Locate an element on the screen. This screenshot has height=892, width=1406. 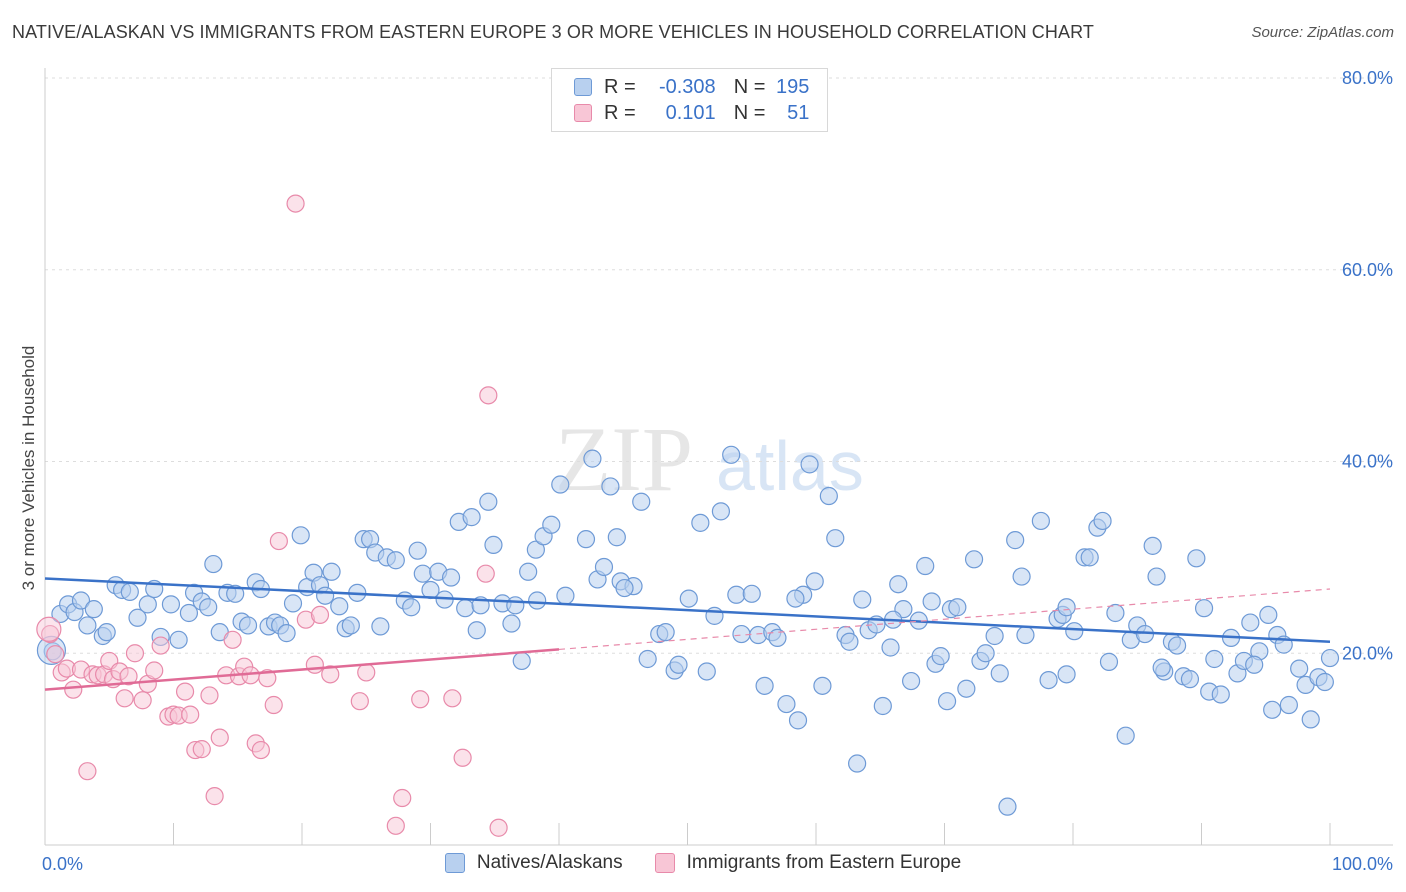
bottom-legend-swatch-blue is located at coordinates (454, 863).